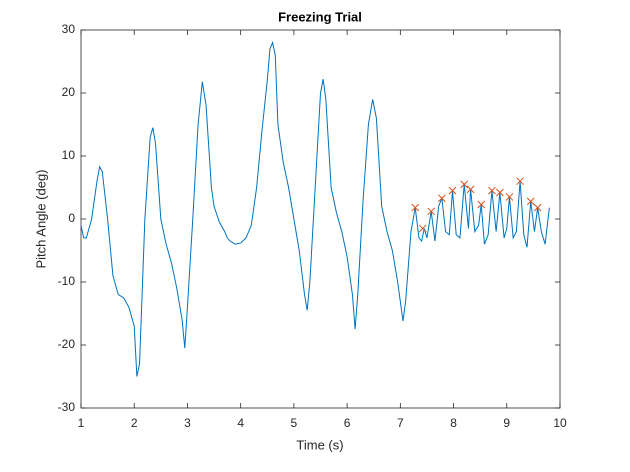 The image size is (630, 472). What do you see at coordinates (134, 423) in the screenshot?
I see `x-tick-label: 2` at bounding box center [134, 423].